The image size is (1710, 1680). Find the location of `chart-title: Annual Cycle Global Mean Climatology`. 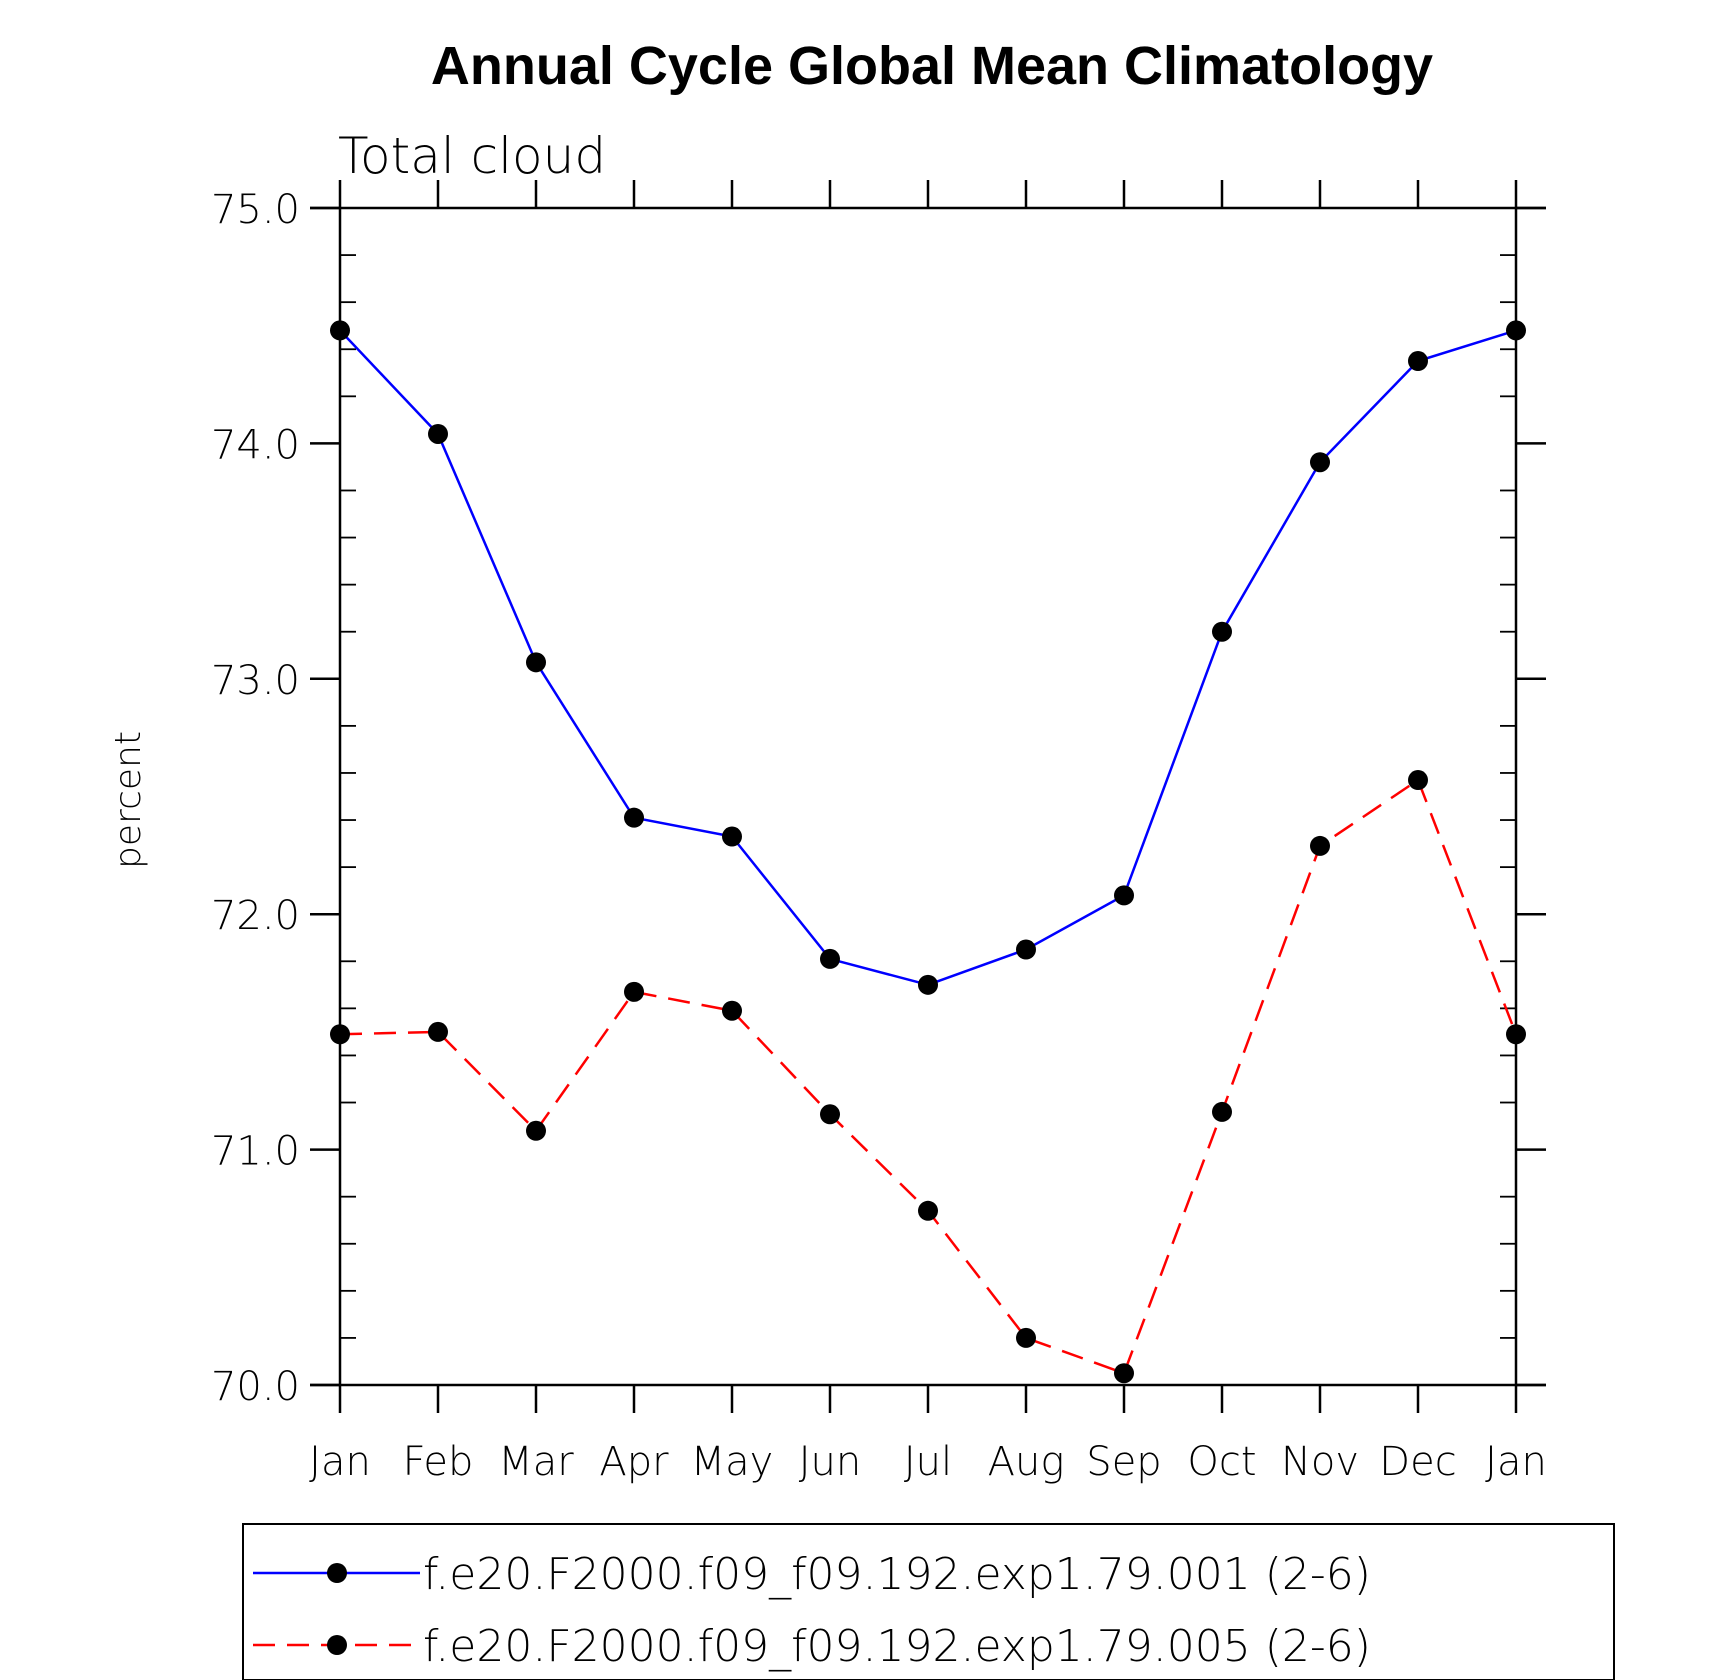

chart-title: Annual Cycle Global Mean Climatology is located at coordinates (932, 66).